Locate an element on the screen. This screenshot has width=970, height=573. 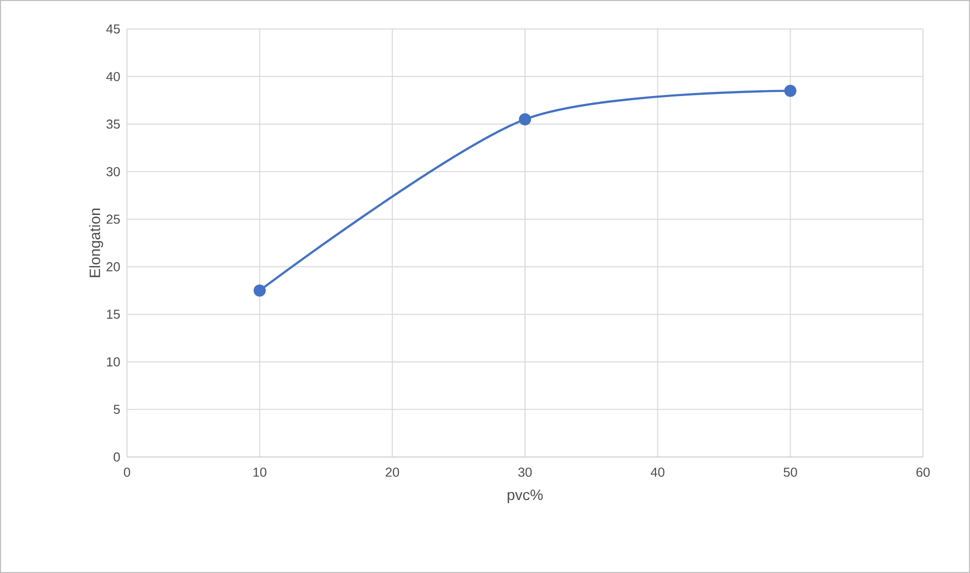
x-tick-label: 60 is located at coordinates (923, 472).